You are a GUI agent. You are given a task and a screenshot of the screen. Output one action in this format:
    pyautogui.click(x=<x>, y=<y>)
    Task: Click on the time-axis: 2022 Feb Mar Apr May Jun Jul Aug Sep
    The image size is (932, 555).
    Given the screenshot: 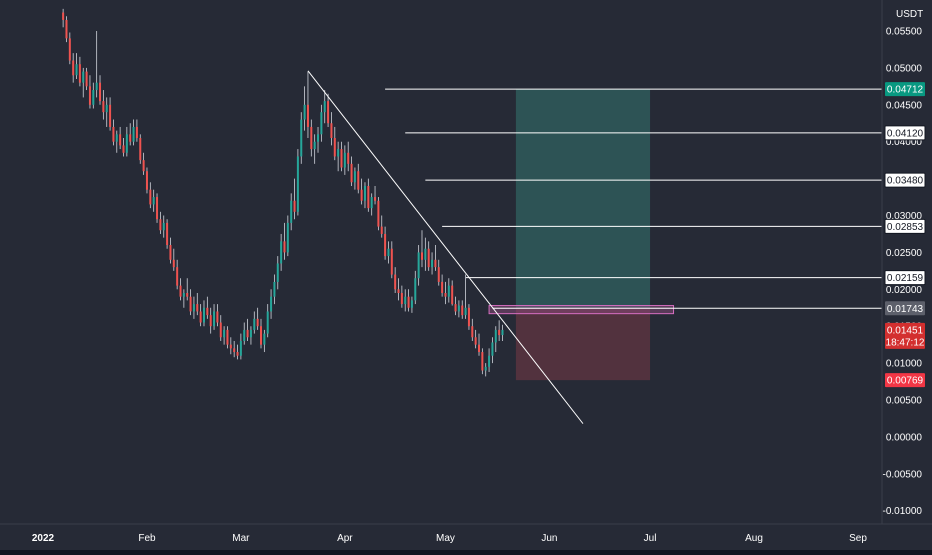 What is the action you would take?
    pyautogui.click(x=449, y=538)
    